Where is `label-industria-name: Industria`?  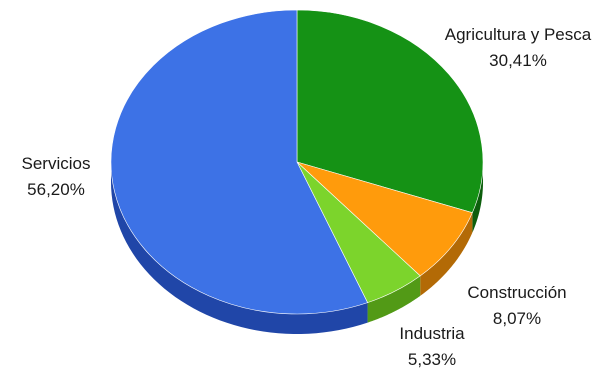 label-industria-name: Industria is located at coordinates (432, 333).